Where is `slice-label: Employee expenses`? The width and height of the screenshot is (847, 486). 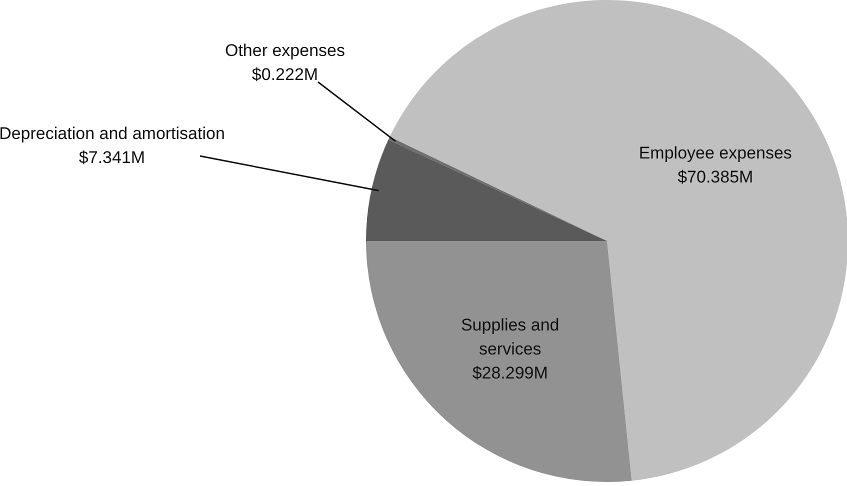 slice-label: Employee expenses is located at coordinates (715, 153).